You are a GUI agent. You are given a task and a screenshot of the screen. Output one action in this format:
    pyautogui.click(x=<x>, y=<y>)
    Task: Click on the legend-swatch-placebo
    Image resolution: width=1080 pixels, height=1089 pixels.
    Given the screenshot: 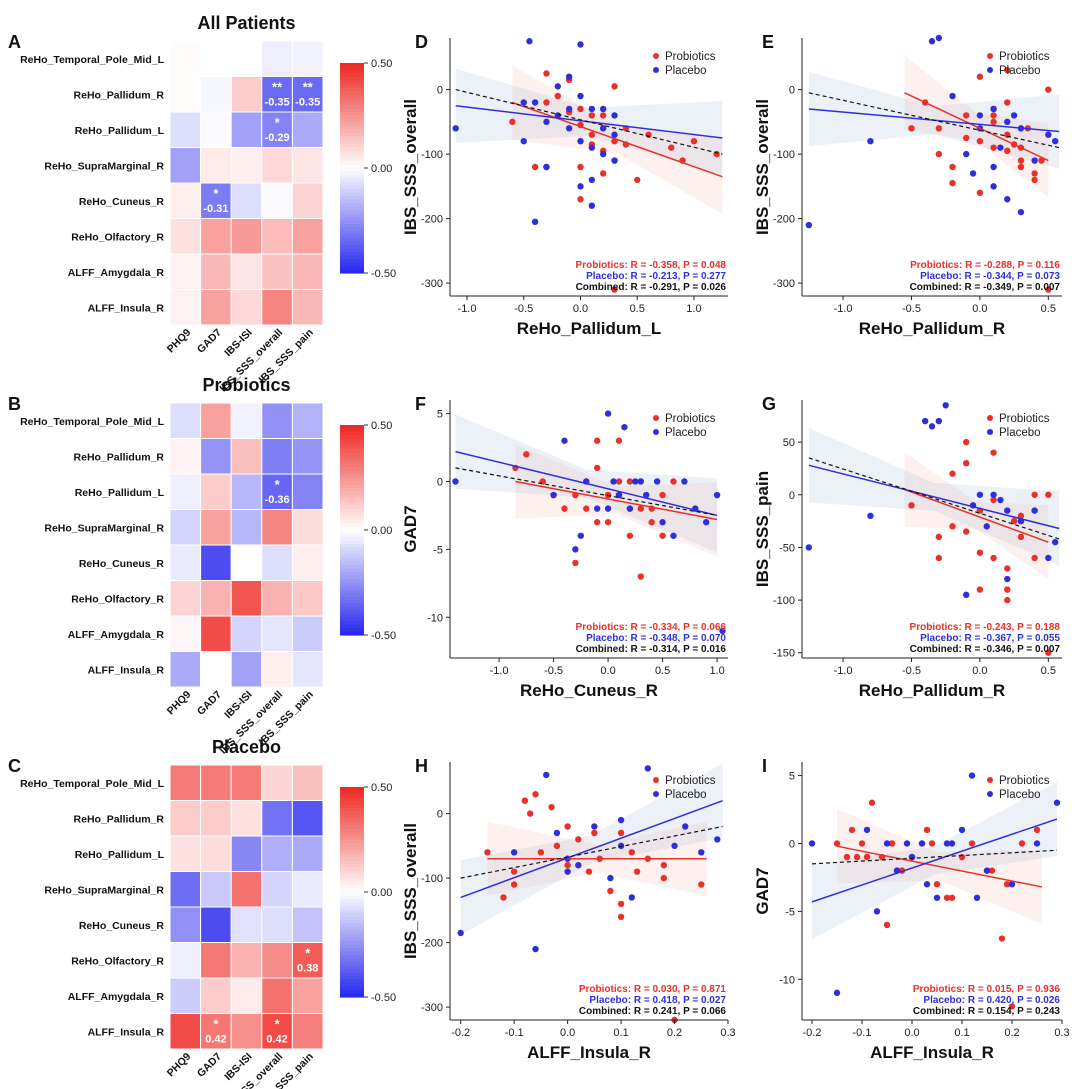 What is the action you would take?
    pyautogui.click(x=990, y=432)
    